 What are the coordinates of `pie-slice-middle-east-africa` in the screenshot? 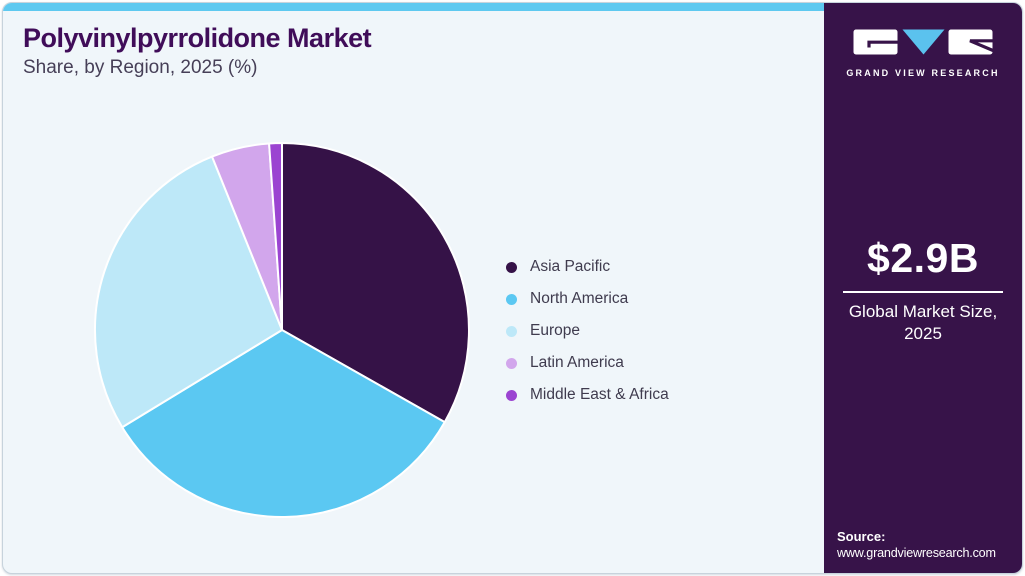 It's located at (275, 236).